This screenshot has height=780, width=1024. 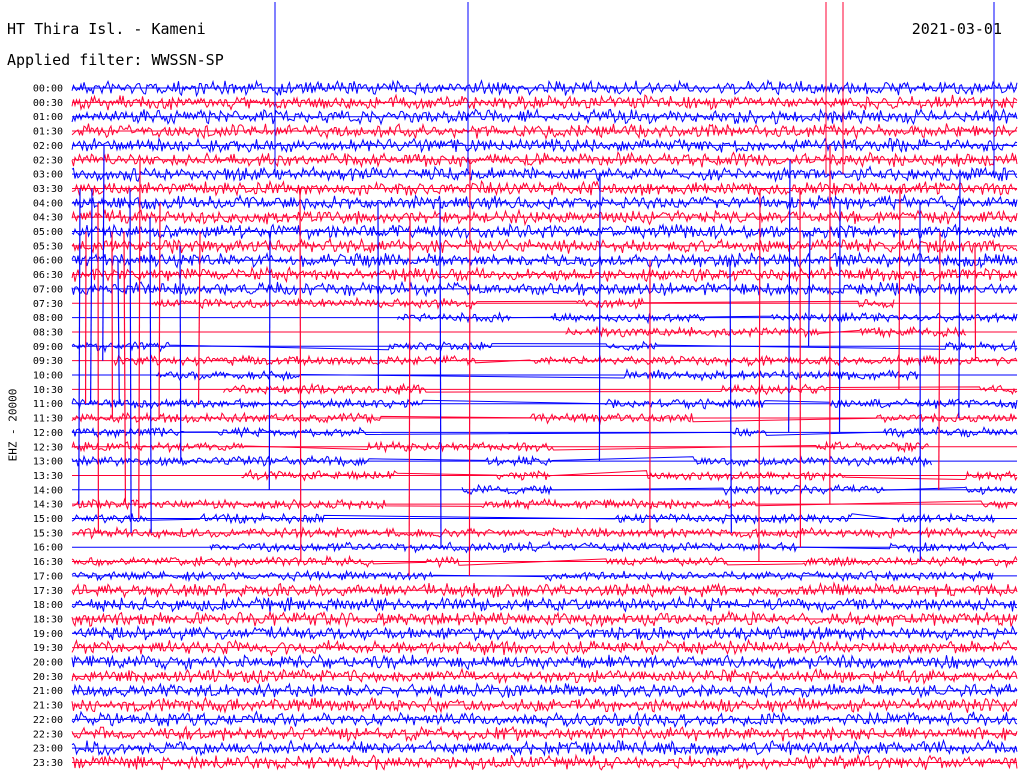 I want to click on time-tick-label: 08:30, so click(x=48, y=332).